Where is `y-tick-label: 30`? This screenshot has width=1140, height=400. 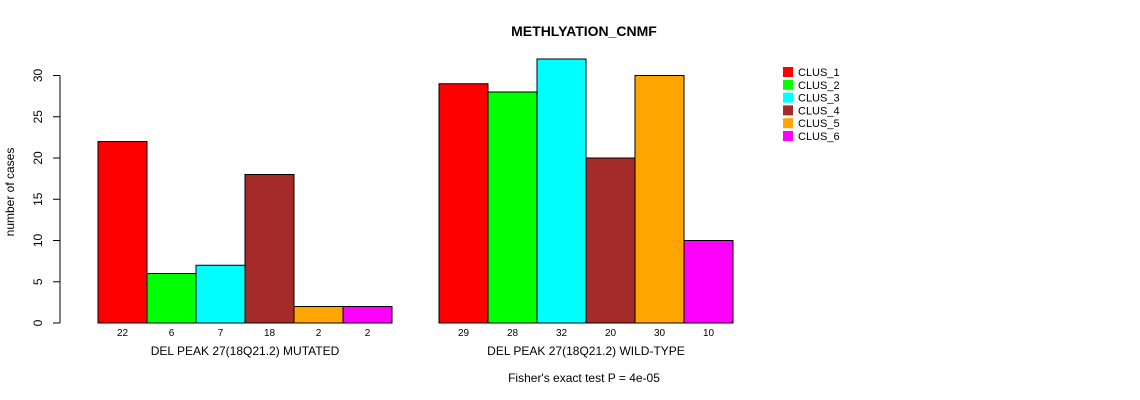 y-tick-label: 30 is located at coordinates (38, 76).